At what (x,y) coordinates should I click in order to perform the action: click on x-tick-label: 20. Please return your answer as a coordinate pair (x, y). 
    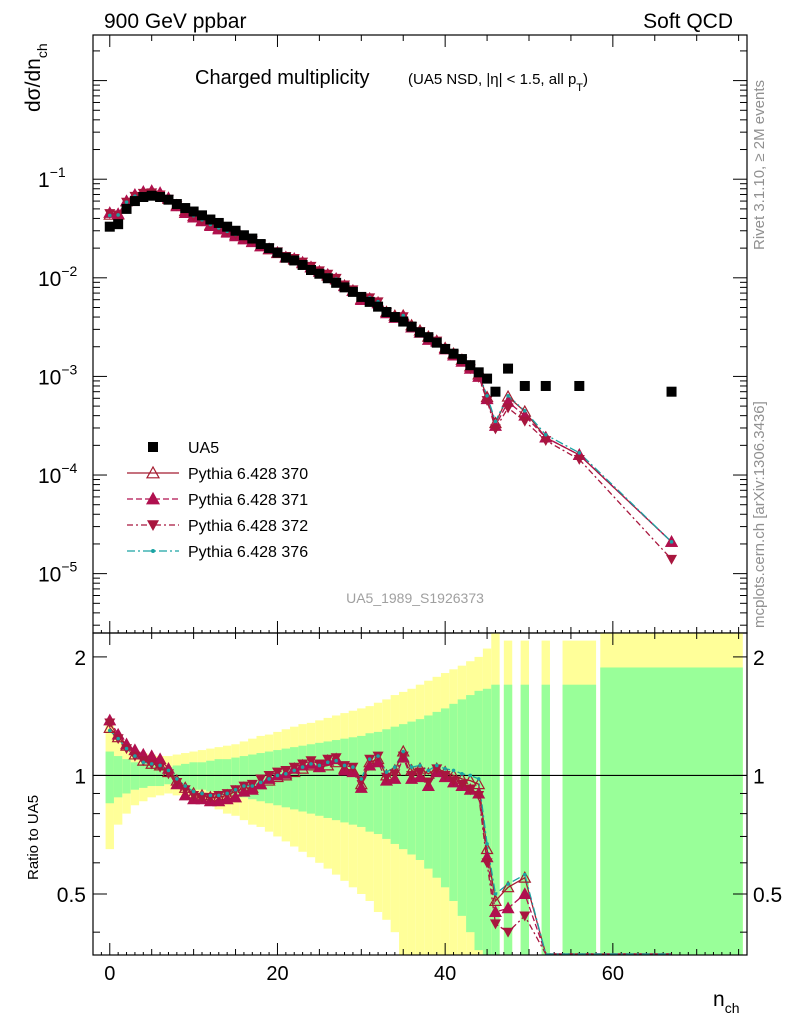
    Looking at the image, I should click on (277, 974).